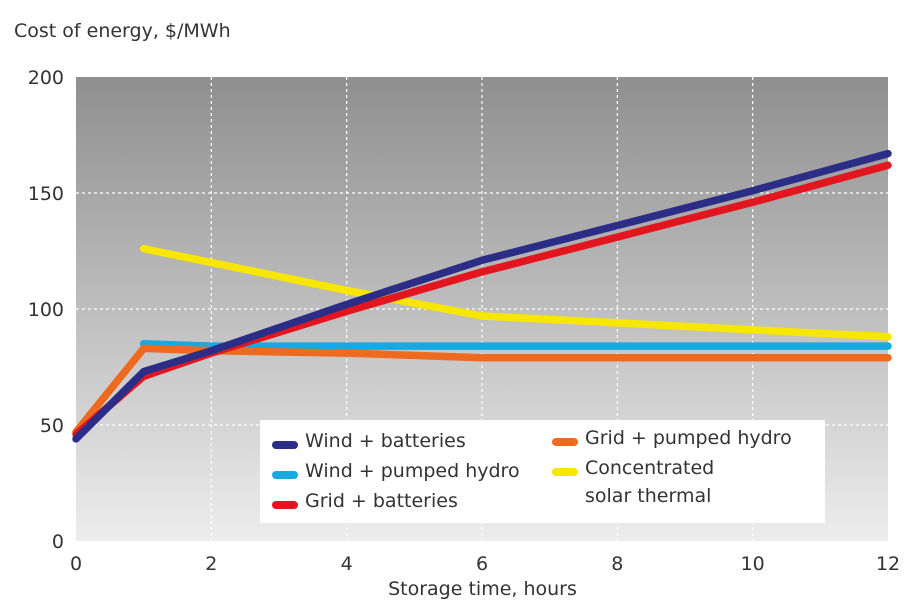 The height and width of the screenshot is (612, 920). I want to click on series-line-wind-pumped-hydro, so click(515, 345).